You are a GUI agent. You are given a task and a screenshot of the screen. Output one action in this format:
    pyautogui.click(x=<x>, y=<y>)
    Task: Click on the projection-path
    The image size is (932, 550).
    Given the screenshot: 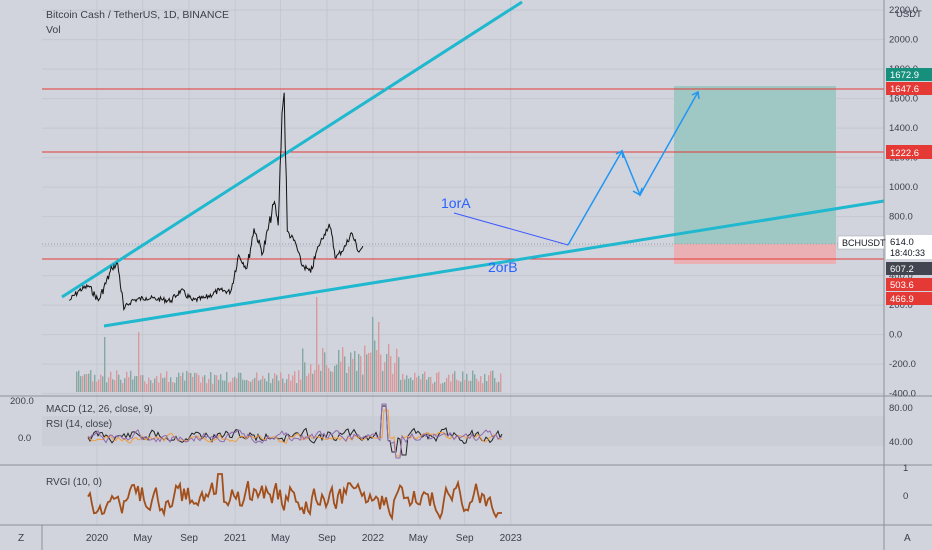 What is the action you would take?
    pyautogui.click(x=633, y=168)
    